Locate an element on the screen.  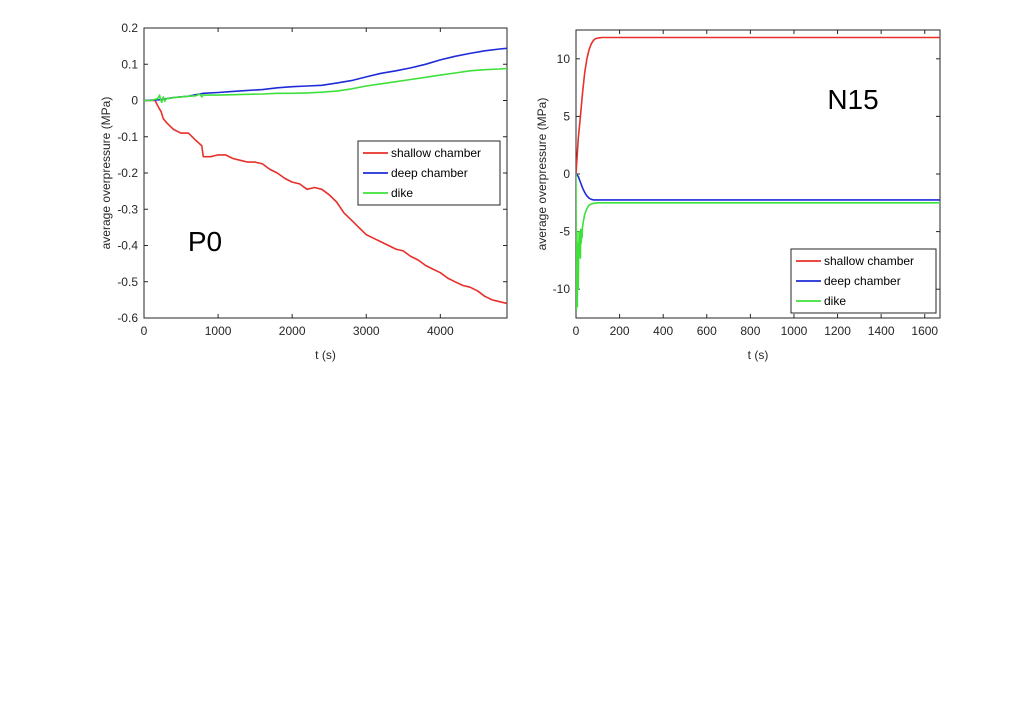
left-x-tick-label: 0 is located at coordinates (144, 331).